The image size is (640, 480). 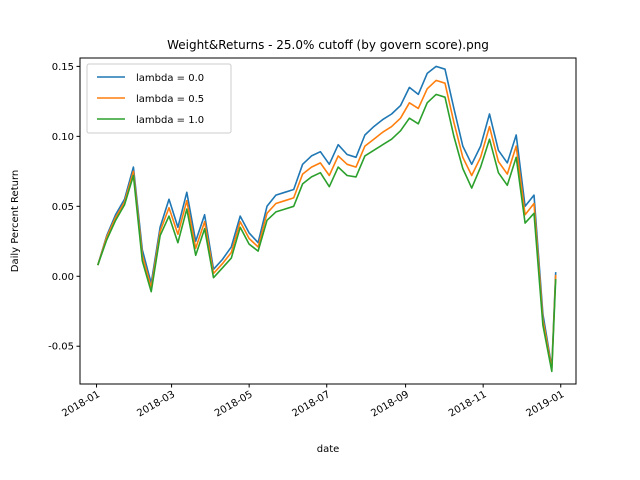 I want to click on legend-label: lambda = 1.0, so click(x=170, y=120).